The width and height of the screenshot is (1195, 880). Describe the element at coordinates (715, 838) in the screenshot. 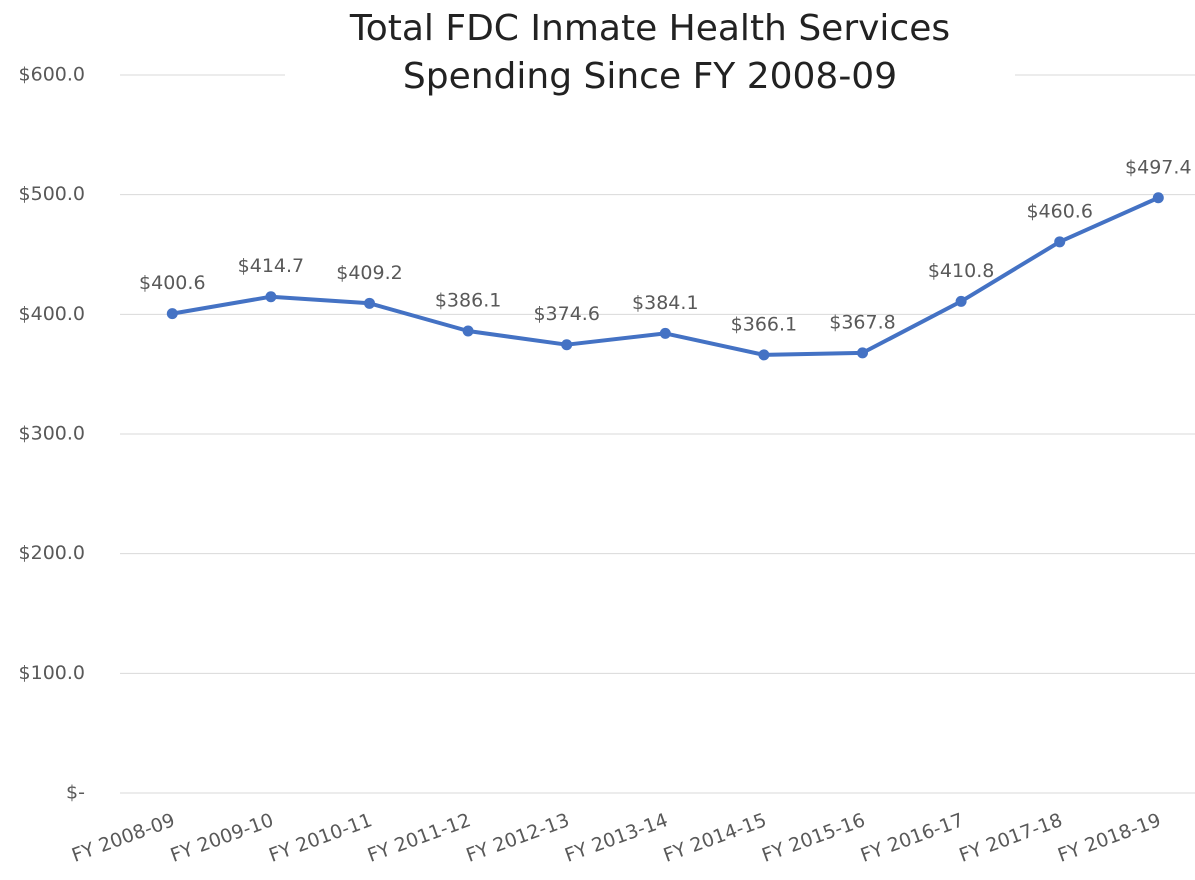

I see `x-tick-label: FY 2014-15` at that location.